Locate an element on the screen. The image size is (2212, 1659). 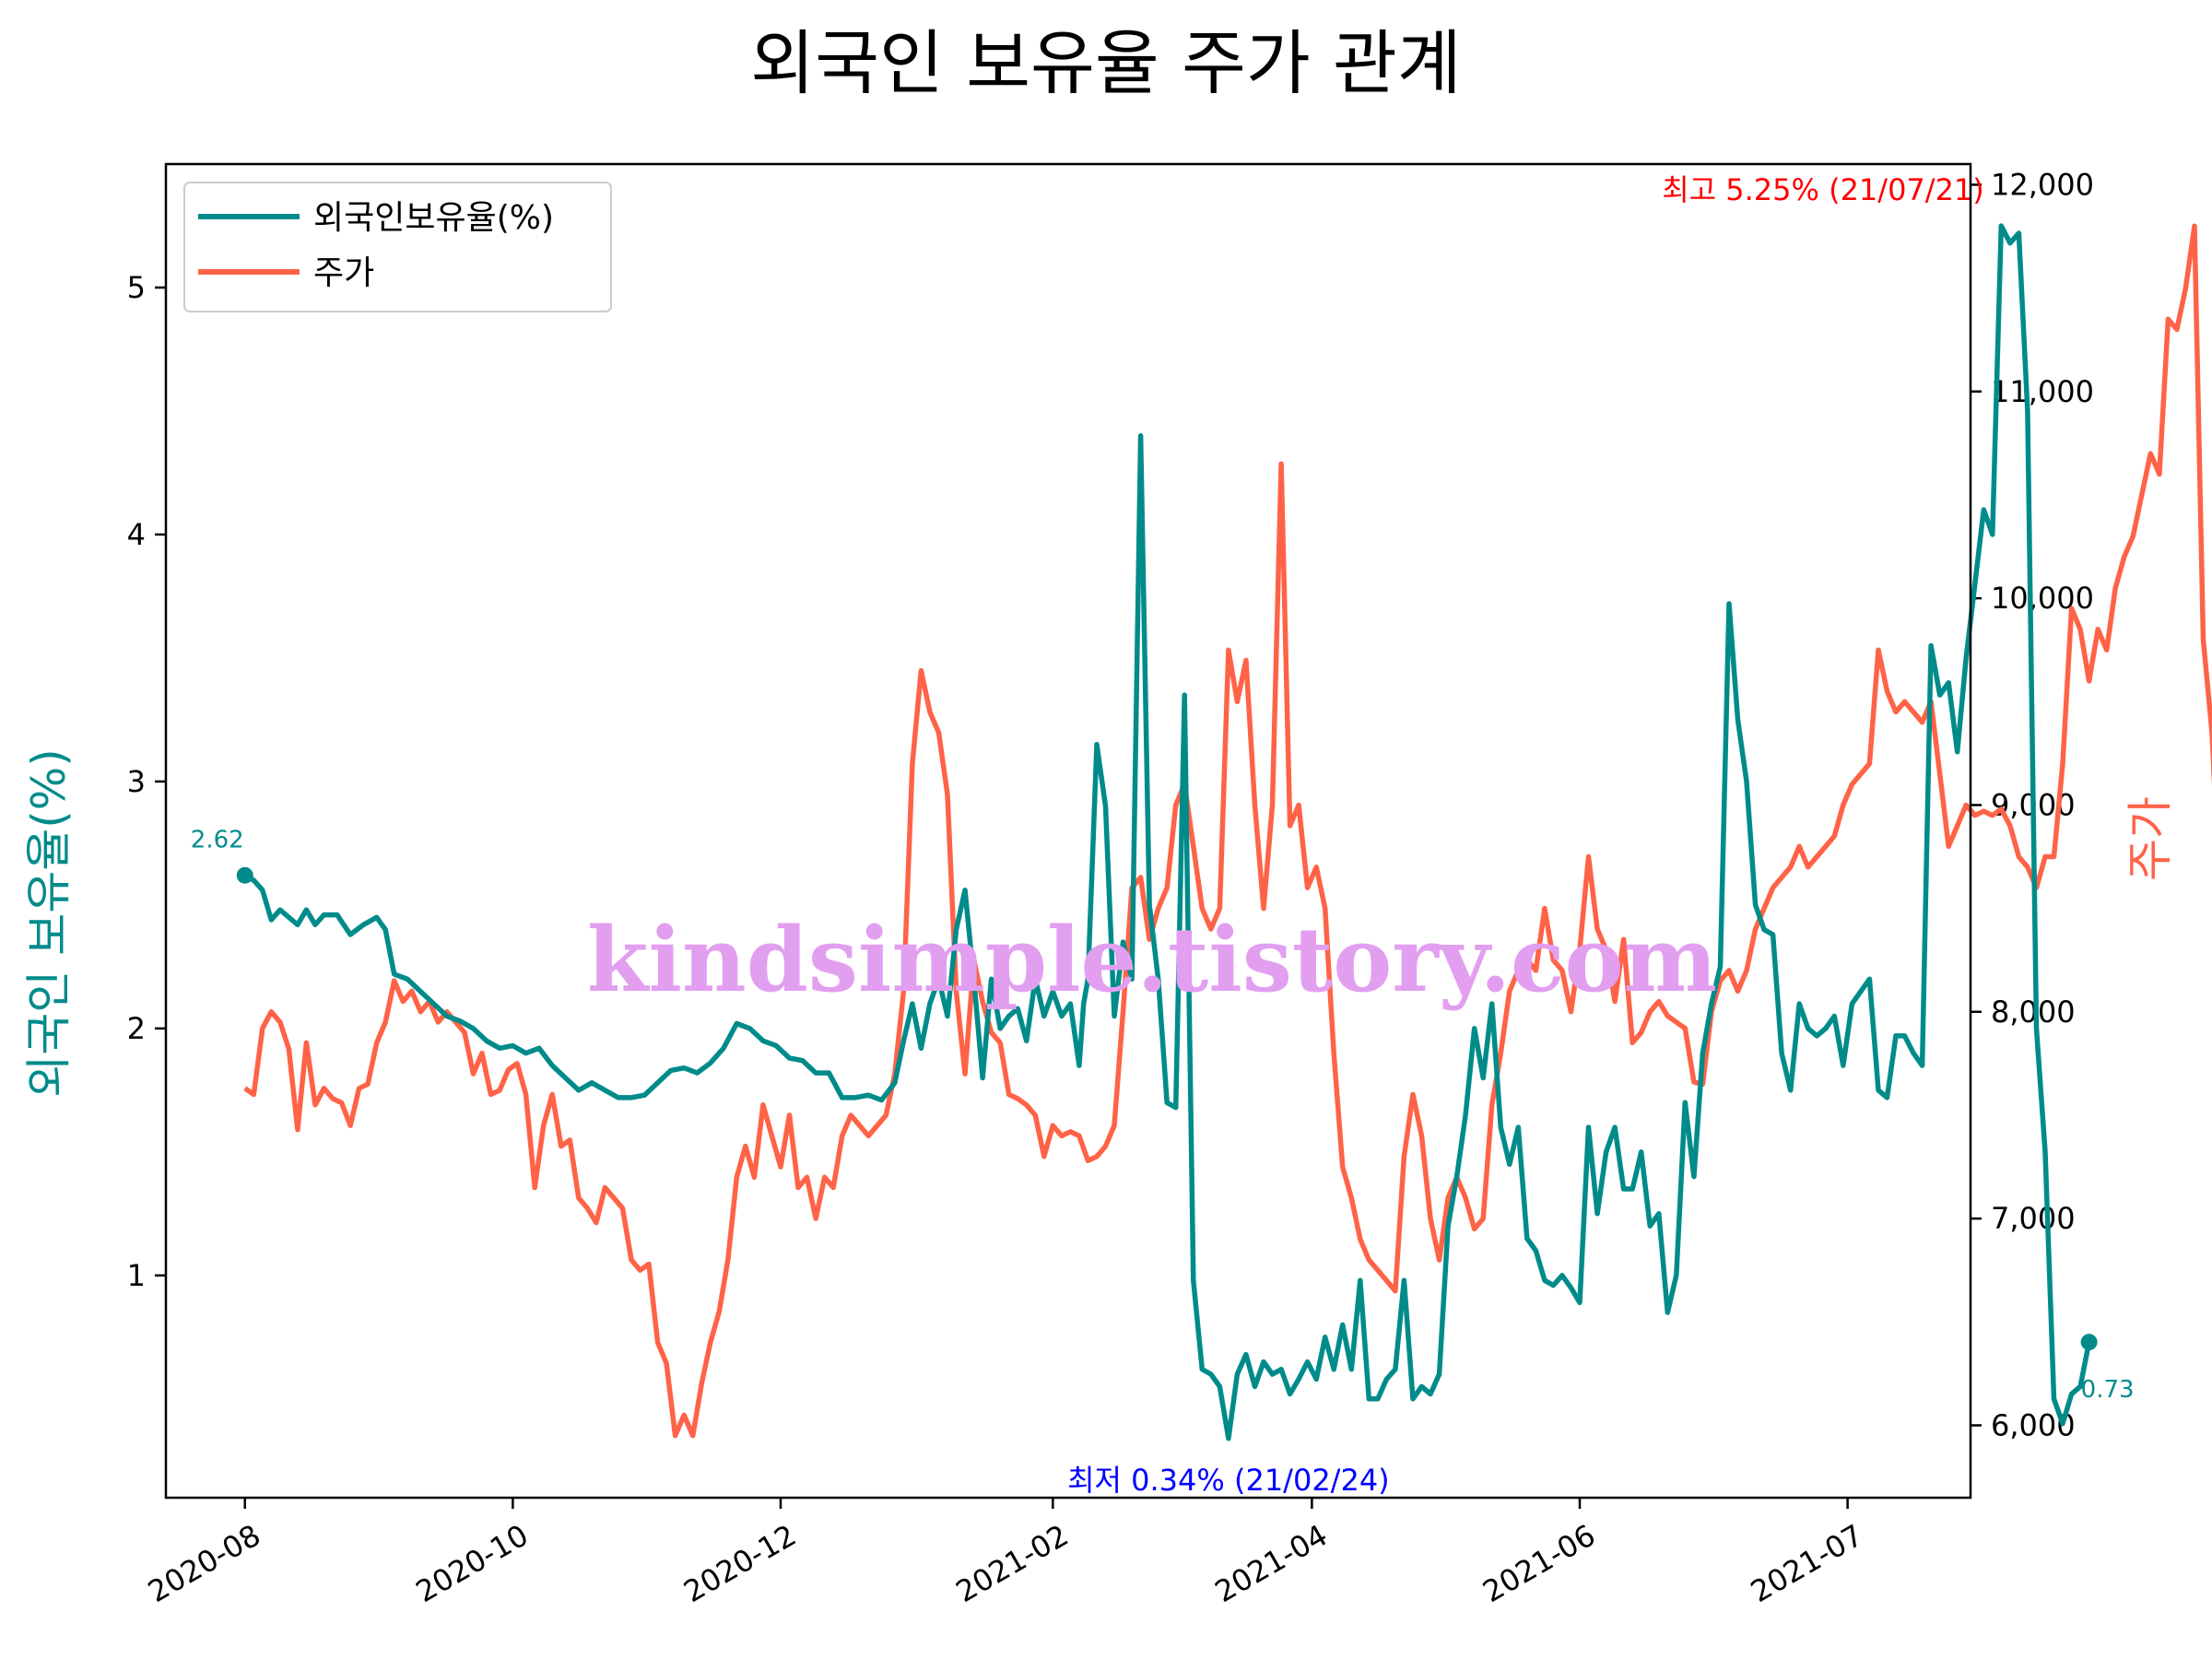
y-left-tick-label: 4 is located at coordinates (136, 534).